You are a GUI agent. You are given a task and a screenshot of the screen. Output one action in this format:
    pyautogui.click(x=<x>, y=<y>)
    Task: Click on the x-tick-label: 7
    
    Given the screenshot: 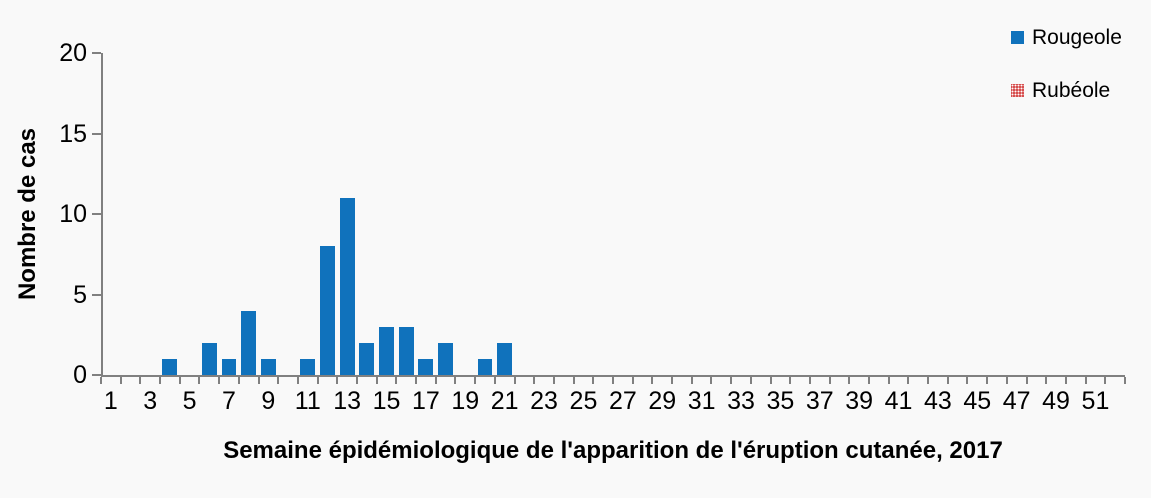 What is the action you would take?
    pyautogui.click(x=229, y=401)
    